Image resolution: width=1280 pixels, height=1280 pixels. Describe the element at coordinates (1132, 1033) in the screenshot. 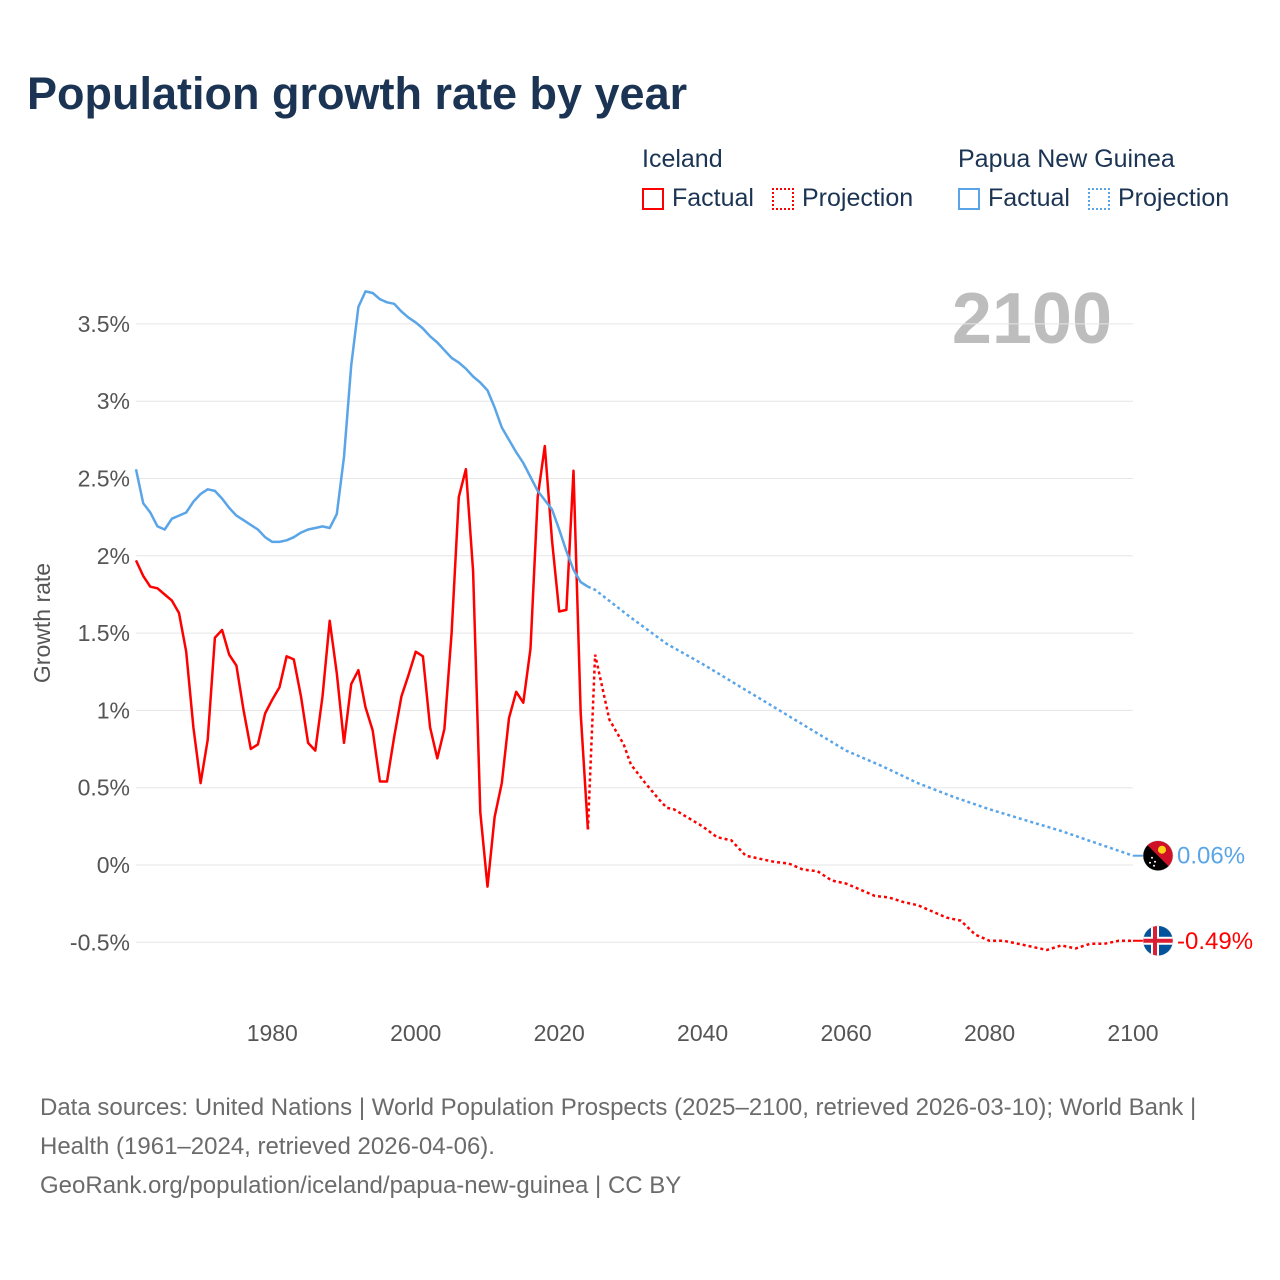

I see `x-tick-label: 2100` at that location.